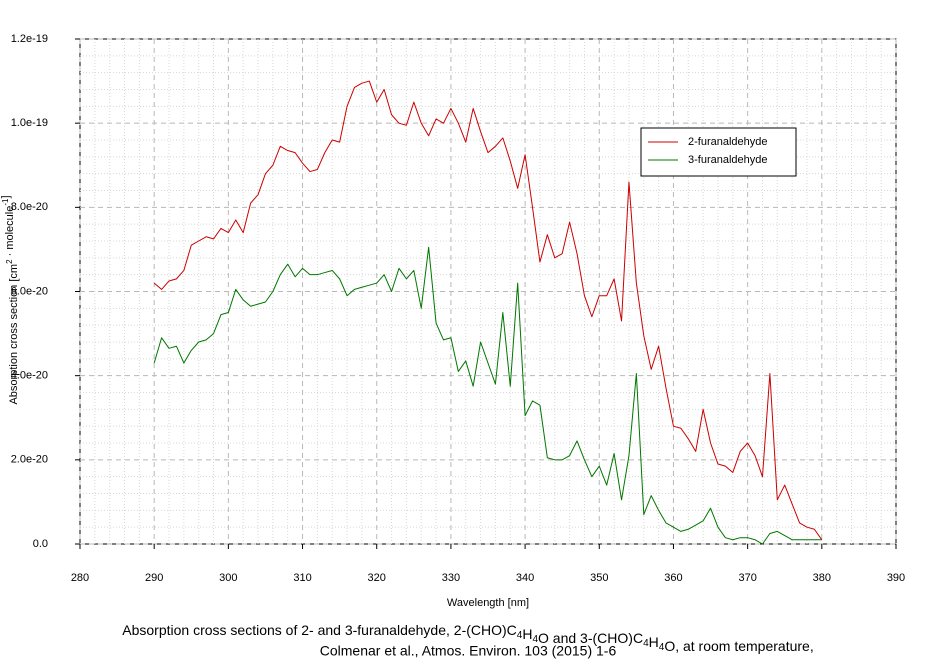 The height and width of the screenshot is (665, 936). Describe the element at coordinates (488, 603) in the screenshot. I see `x-axis-label: Wavelength [nm]` at that location.